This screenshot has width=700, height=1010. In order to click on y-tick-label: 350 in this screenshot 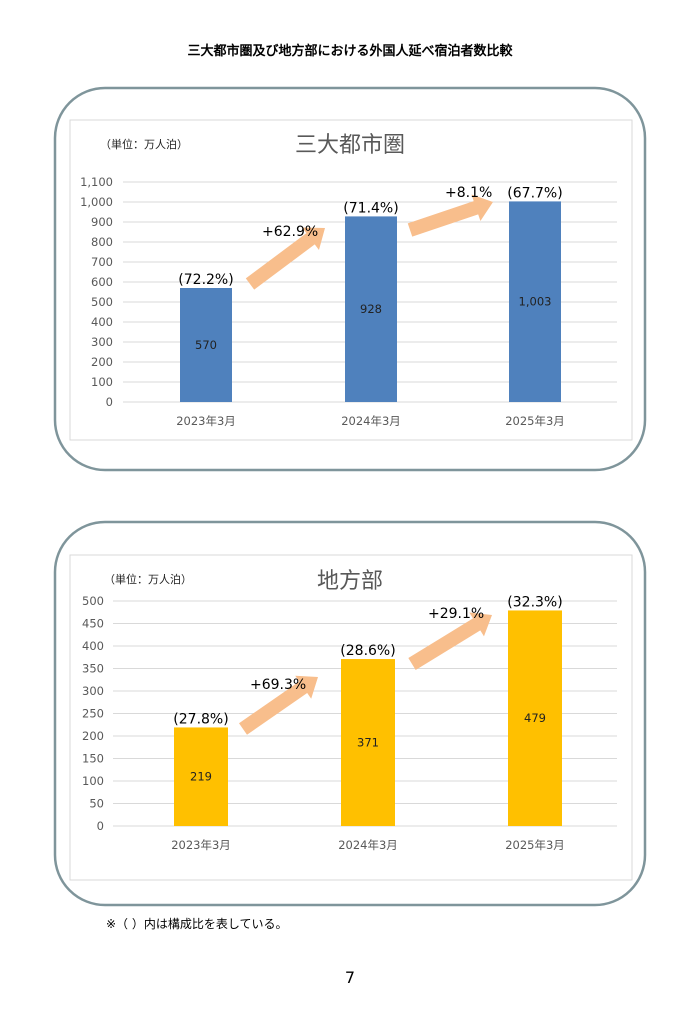, I will do `click(93, 669)`.